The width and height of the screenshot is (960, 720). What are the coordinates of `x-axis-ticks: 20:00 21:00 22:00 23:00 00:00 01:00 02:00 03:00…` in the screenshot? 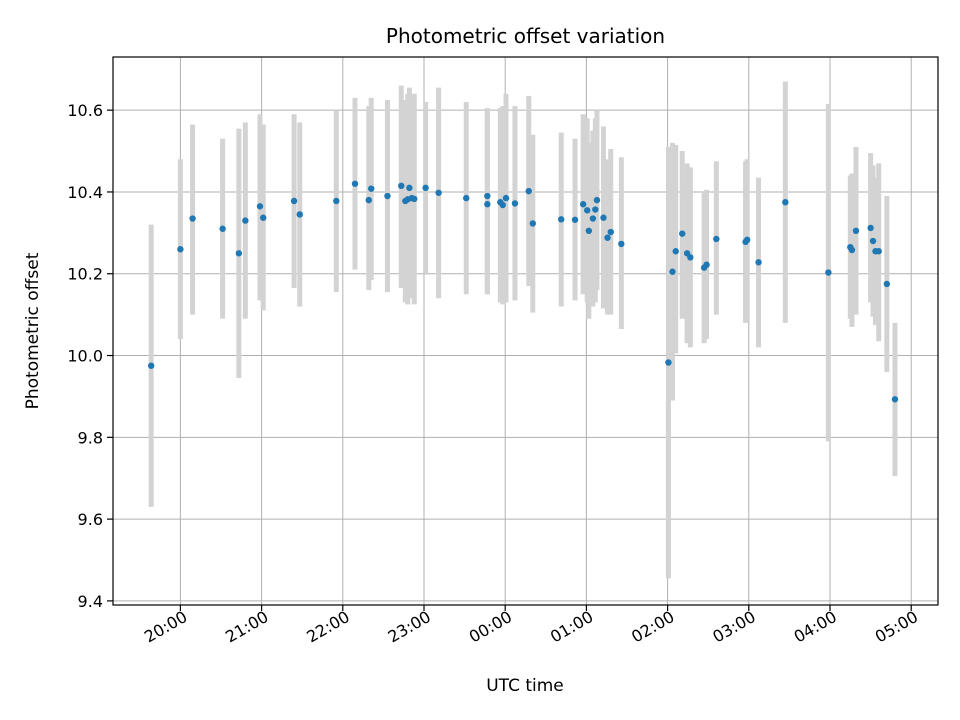 It's located at (531, 626).